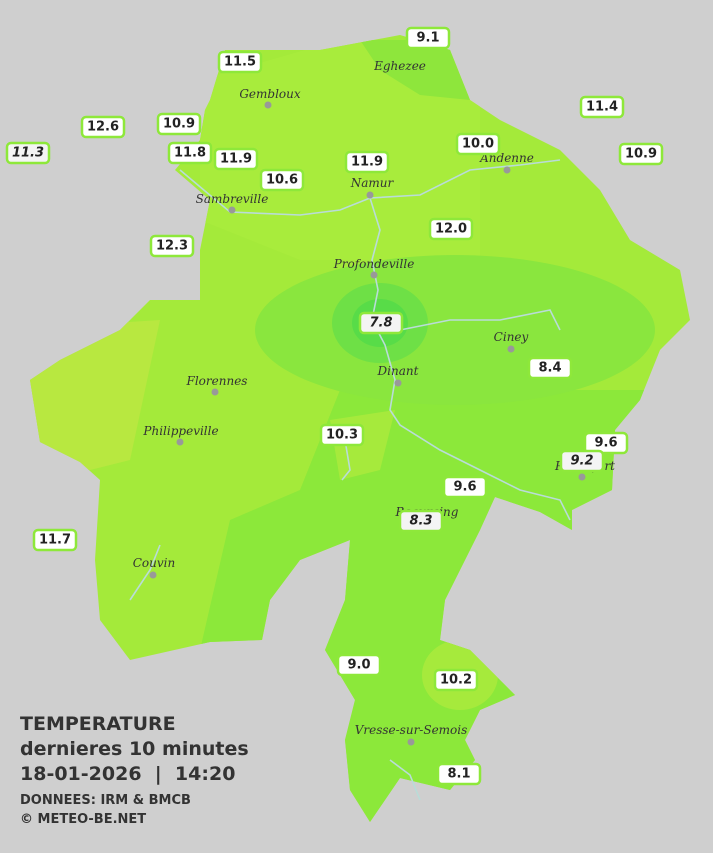 This screenshot has width=713, height=853. I want to click on station-label: 9.0, so click(359, 665).